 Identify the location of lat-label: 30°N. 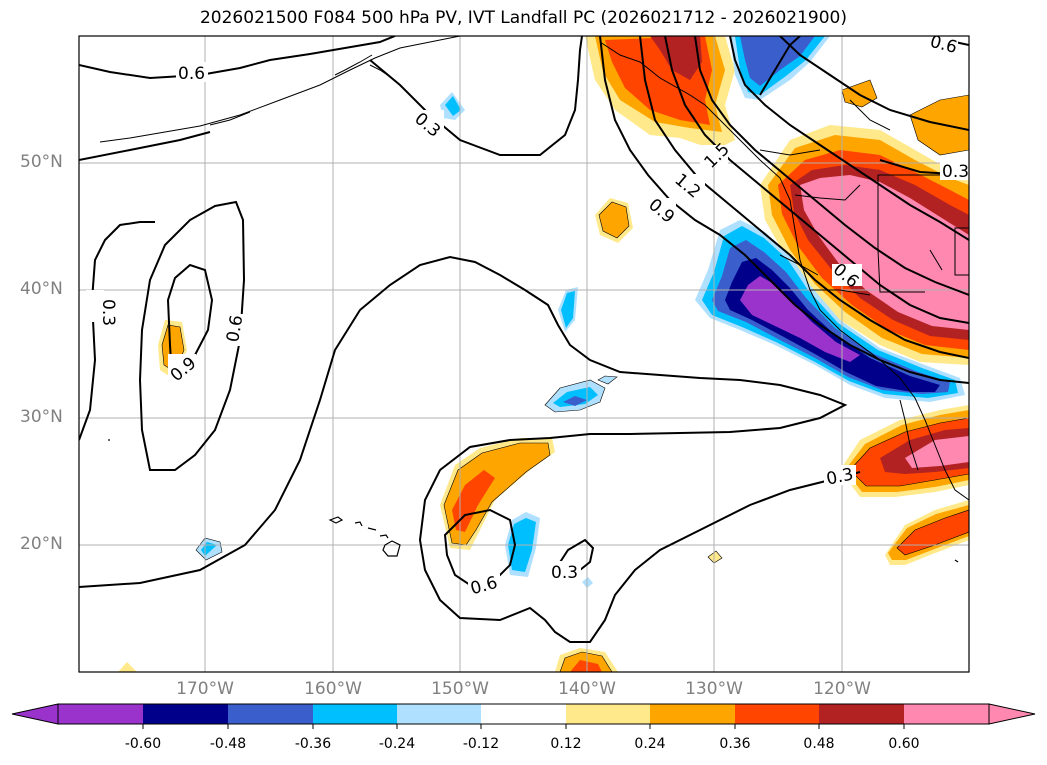
(41, 417).